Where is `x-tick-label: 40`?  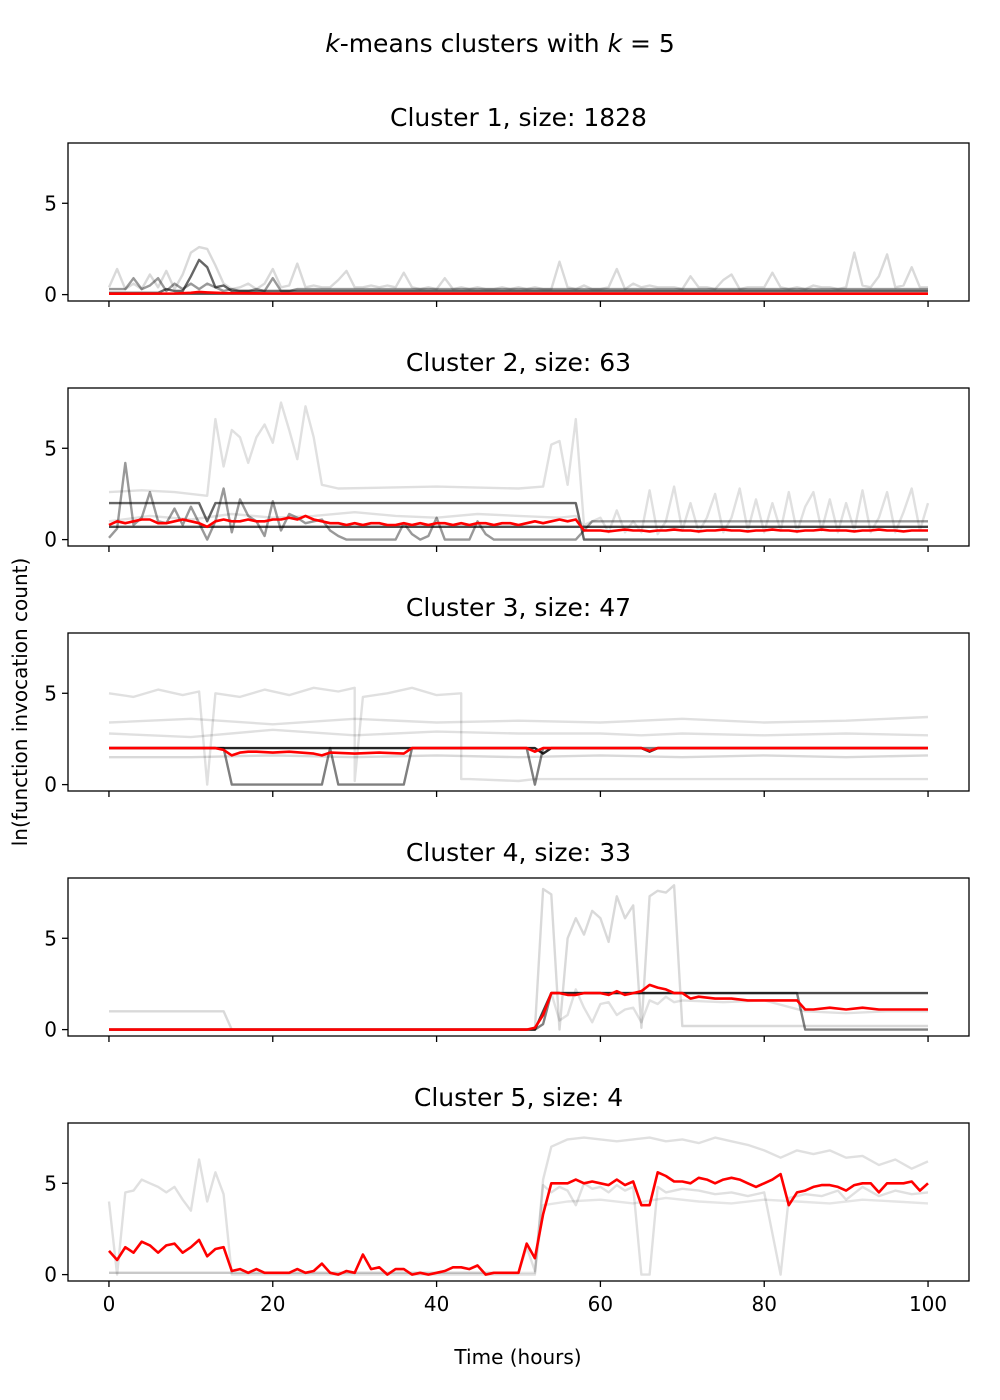 x-tick-label: 40 is located at coordinates (436, 1304).